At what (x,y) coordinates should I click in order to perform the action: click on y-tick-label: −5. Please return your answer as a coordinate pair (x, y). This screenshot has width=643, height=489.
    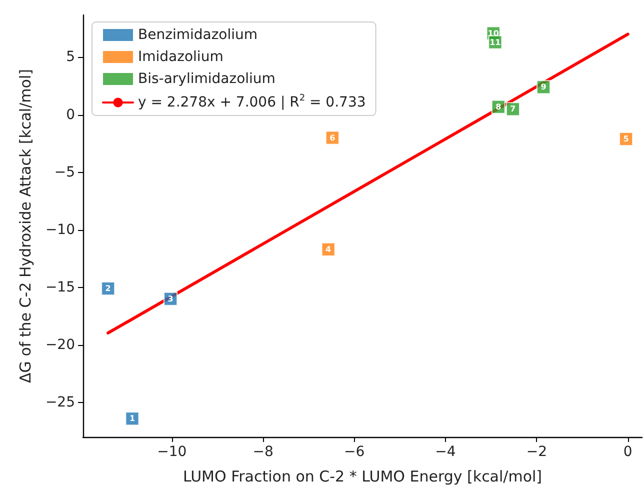
    Looking at the image, I should click on (64, 172).